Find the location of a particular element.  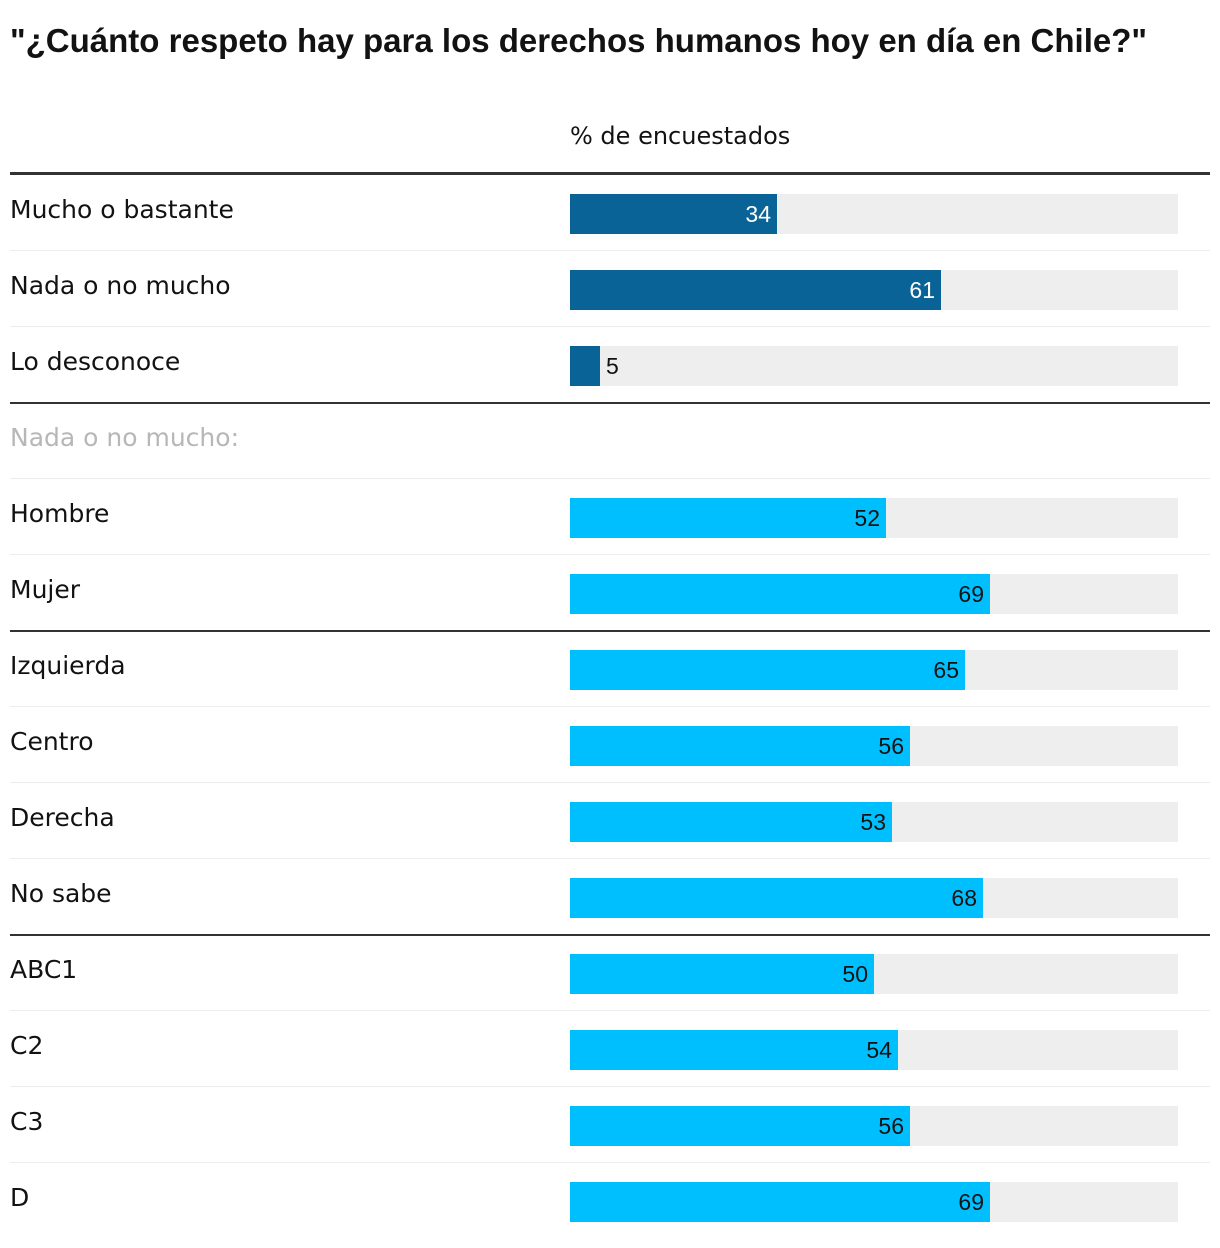

bar-track: 65 is located at coordinates (874, 670).